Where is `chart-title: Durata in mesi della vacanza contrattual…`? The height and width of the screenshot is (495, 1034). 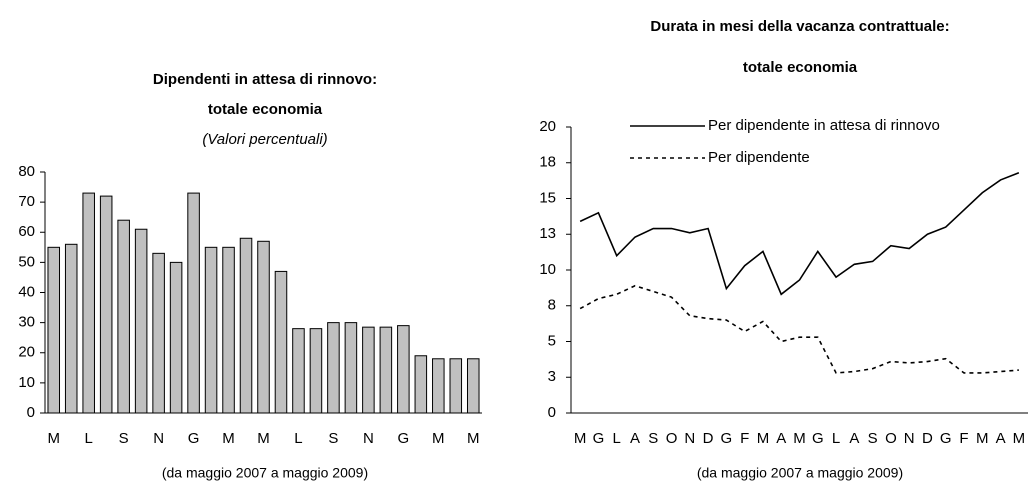 chart-title: Durata in mesi della vacanza contrattual… is located at coordinates (799, 26).